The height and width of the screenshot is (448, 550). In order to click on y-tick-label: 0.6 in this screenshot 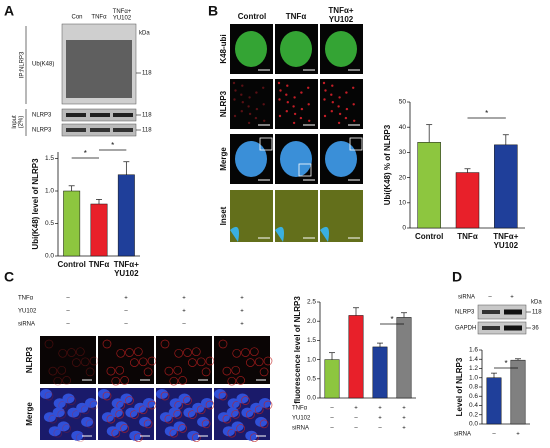, I will do `click(473, 396)`.